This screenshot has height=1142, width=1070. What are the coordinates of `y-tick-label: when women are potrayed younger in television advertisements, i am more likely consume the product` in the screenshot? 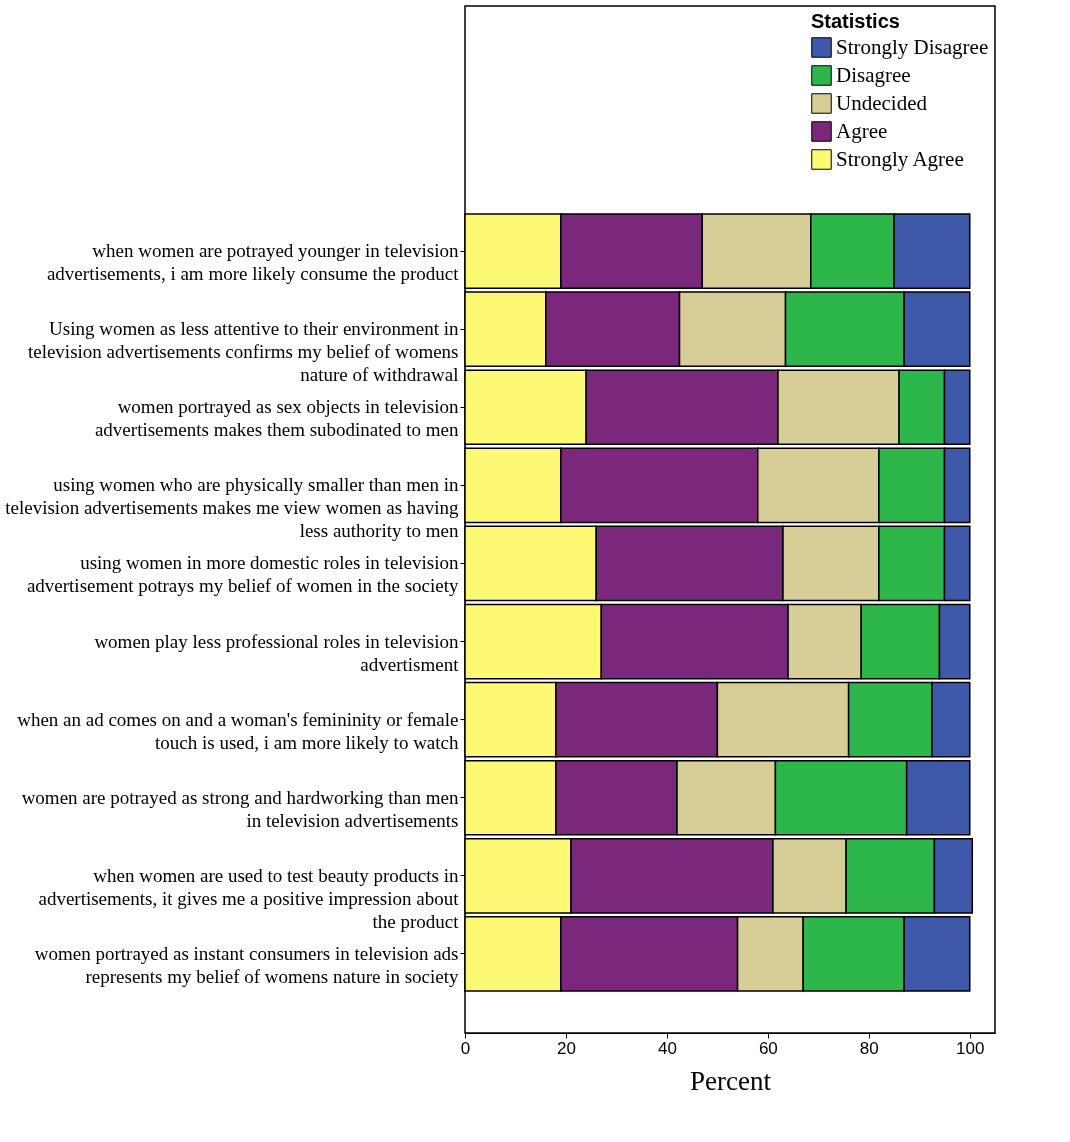 It's located at (253, 262).